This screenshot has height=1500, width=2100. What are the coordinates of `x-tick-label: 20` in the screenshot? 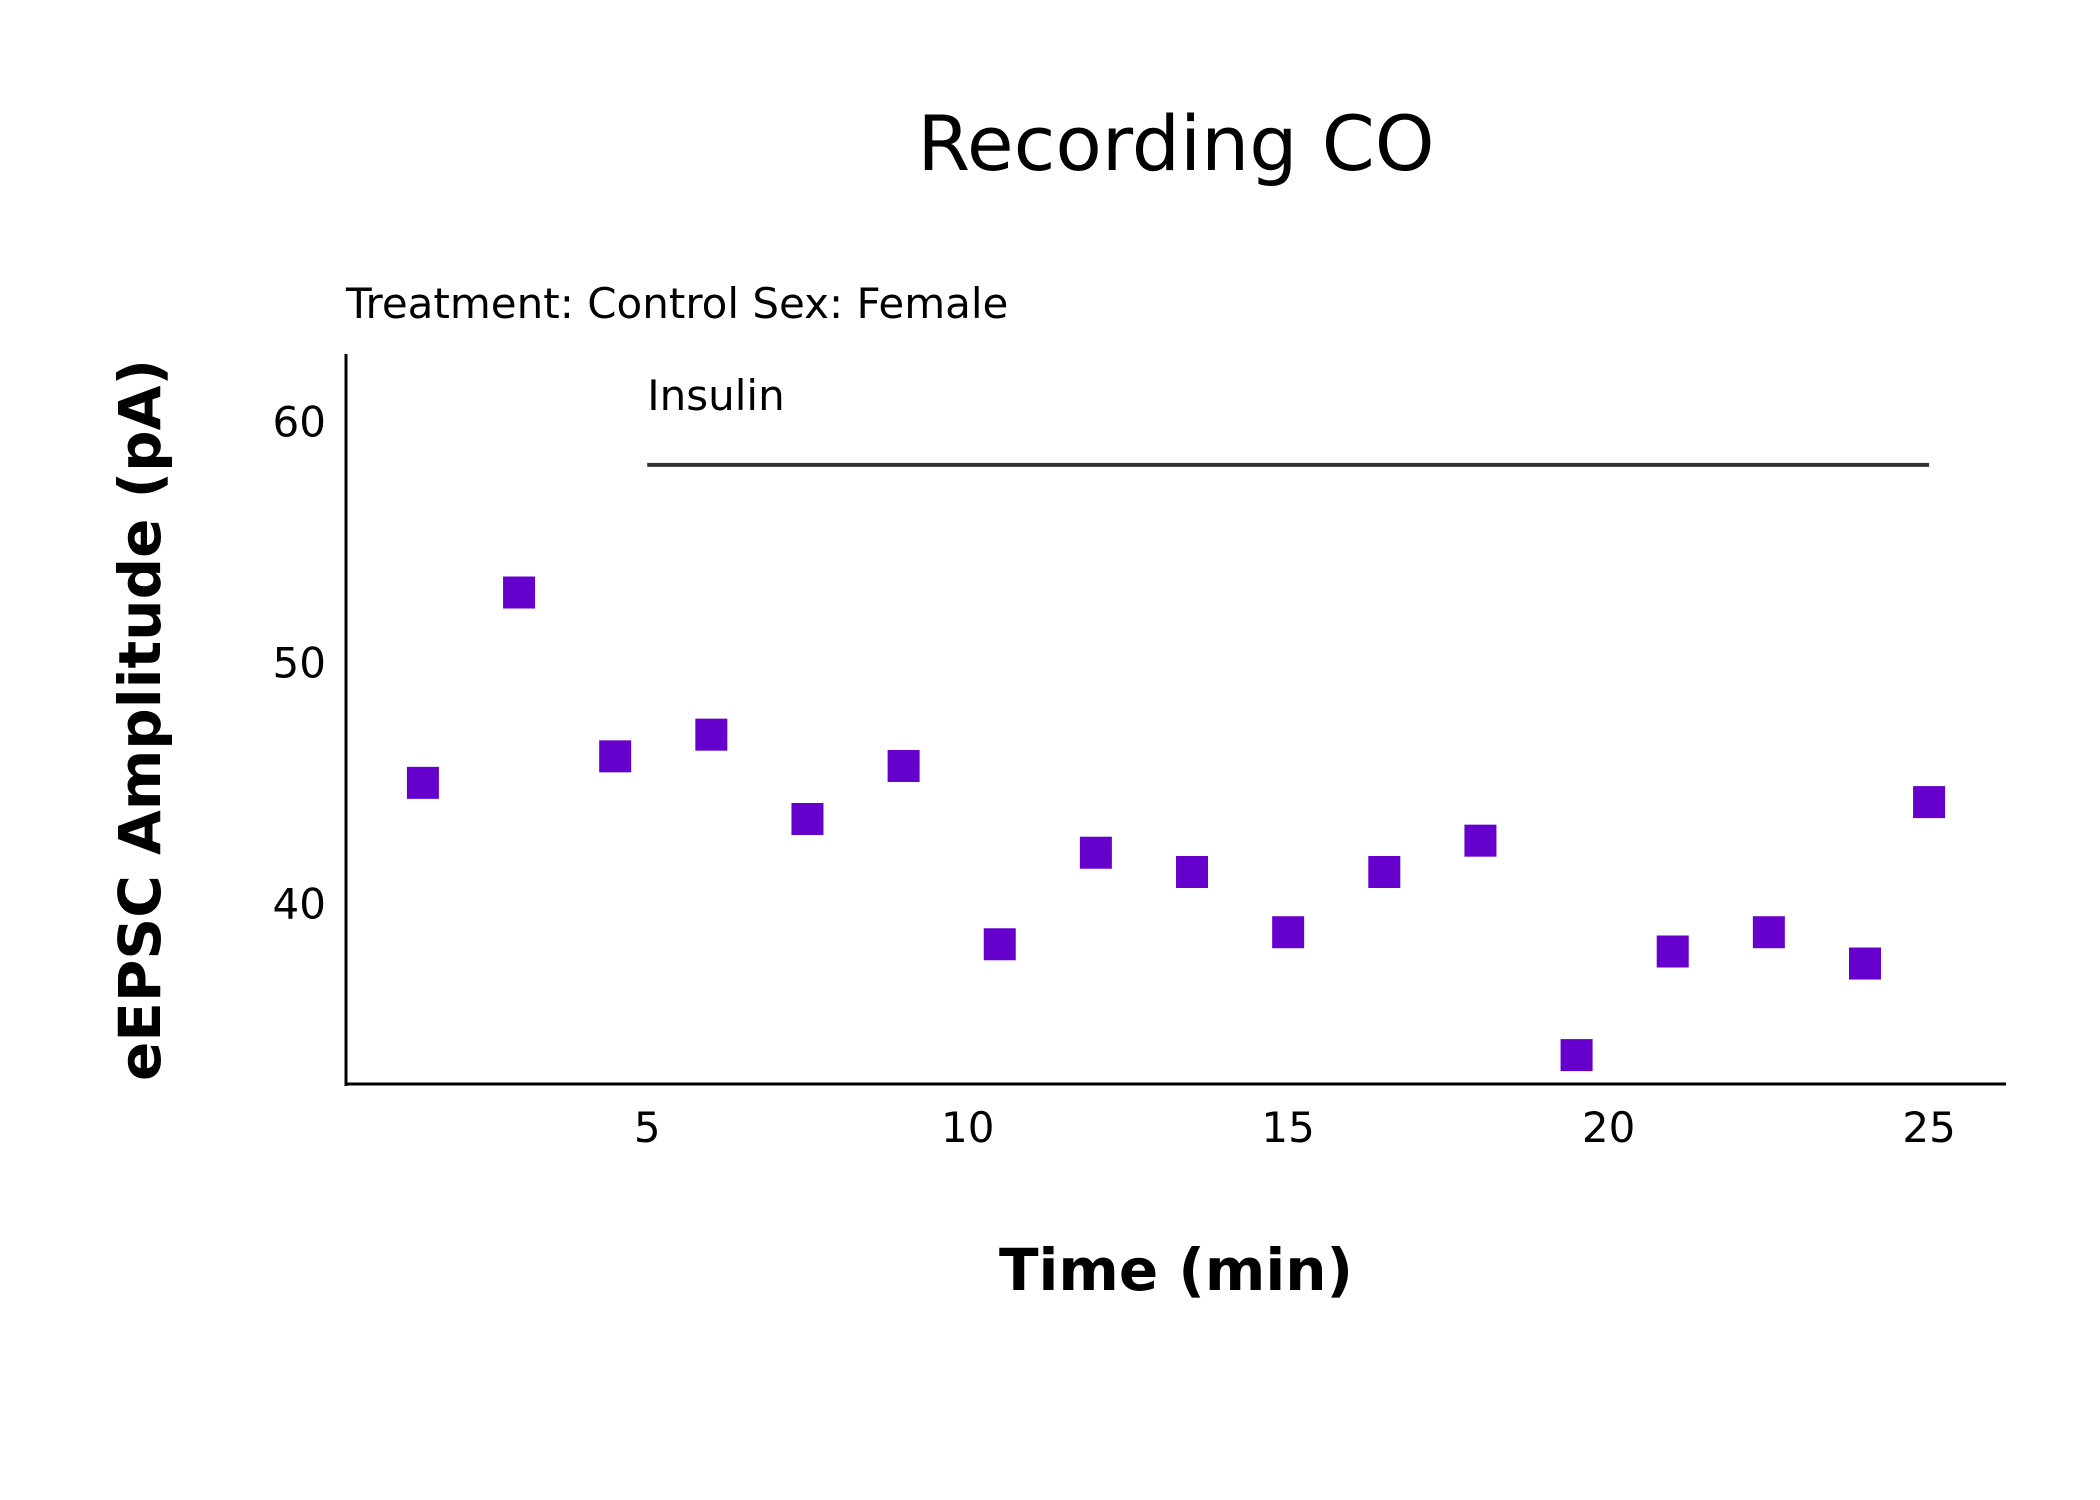 It's located at (1608, 1127).